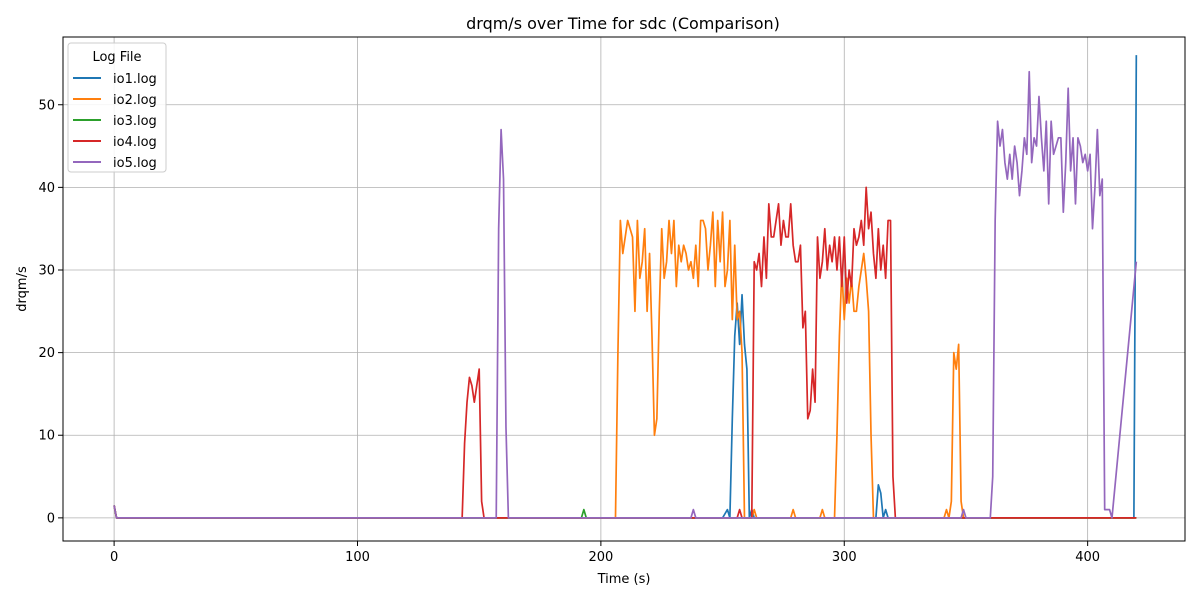 Image resolution: width=1200 pixels, height=600 pixels. What do you see at coordinates (46, 436) in the screenshot?
I see `y-tick-label: 10` at bounding box center [46, 436].